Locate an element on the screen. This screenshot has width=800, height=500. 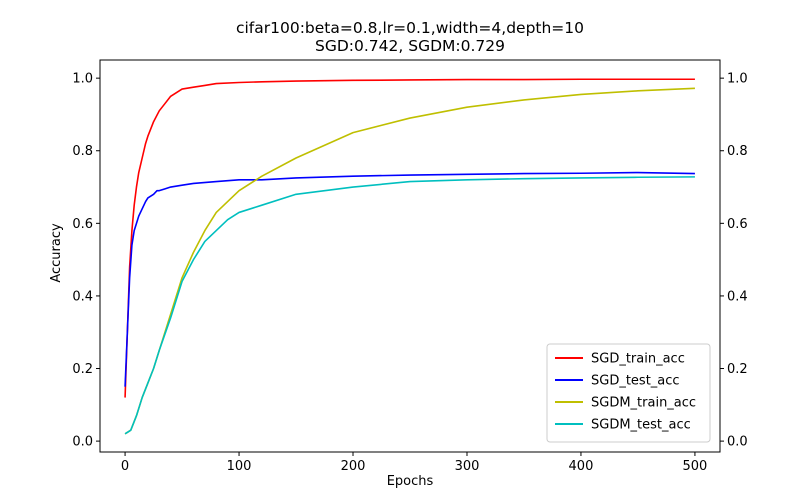
y-axis-ticks-right: 0.0 0.2 0.4 0.6 0.8 1.0 is located at coordinates (734, 261).